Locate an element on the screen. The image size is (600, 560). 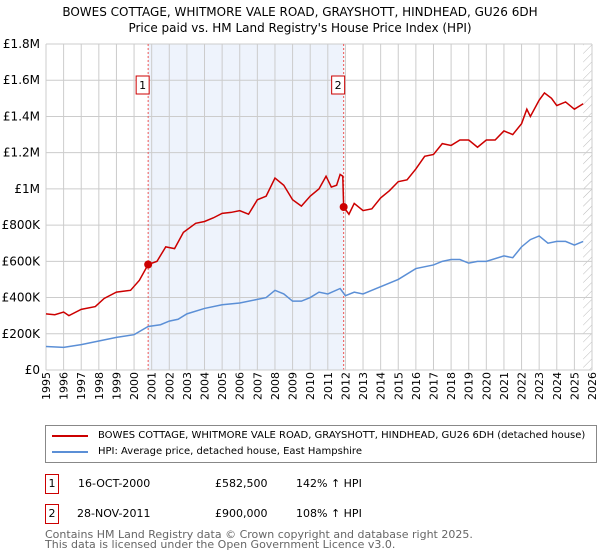
x-tick-label: 2015 is located at coordinates (398, 386).